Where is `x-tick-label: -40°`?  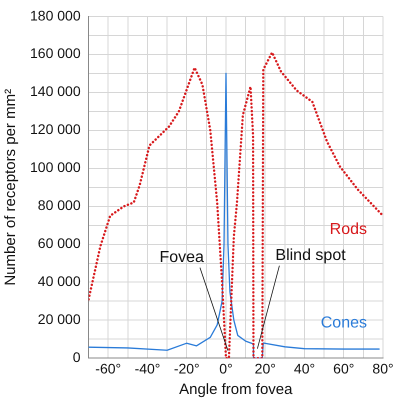
x-tick-label: -40° is located at coordinates (147, 368).